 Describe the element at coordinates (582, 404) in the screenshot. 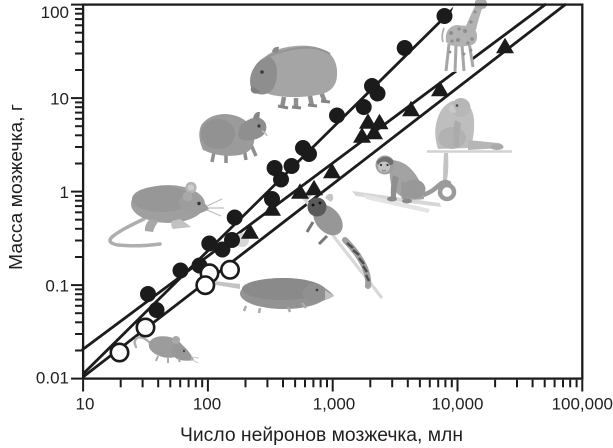

I see `svg-text: 100,000` at that location.